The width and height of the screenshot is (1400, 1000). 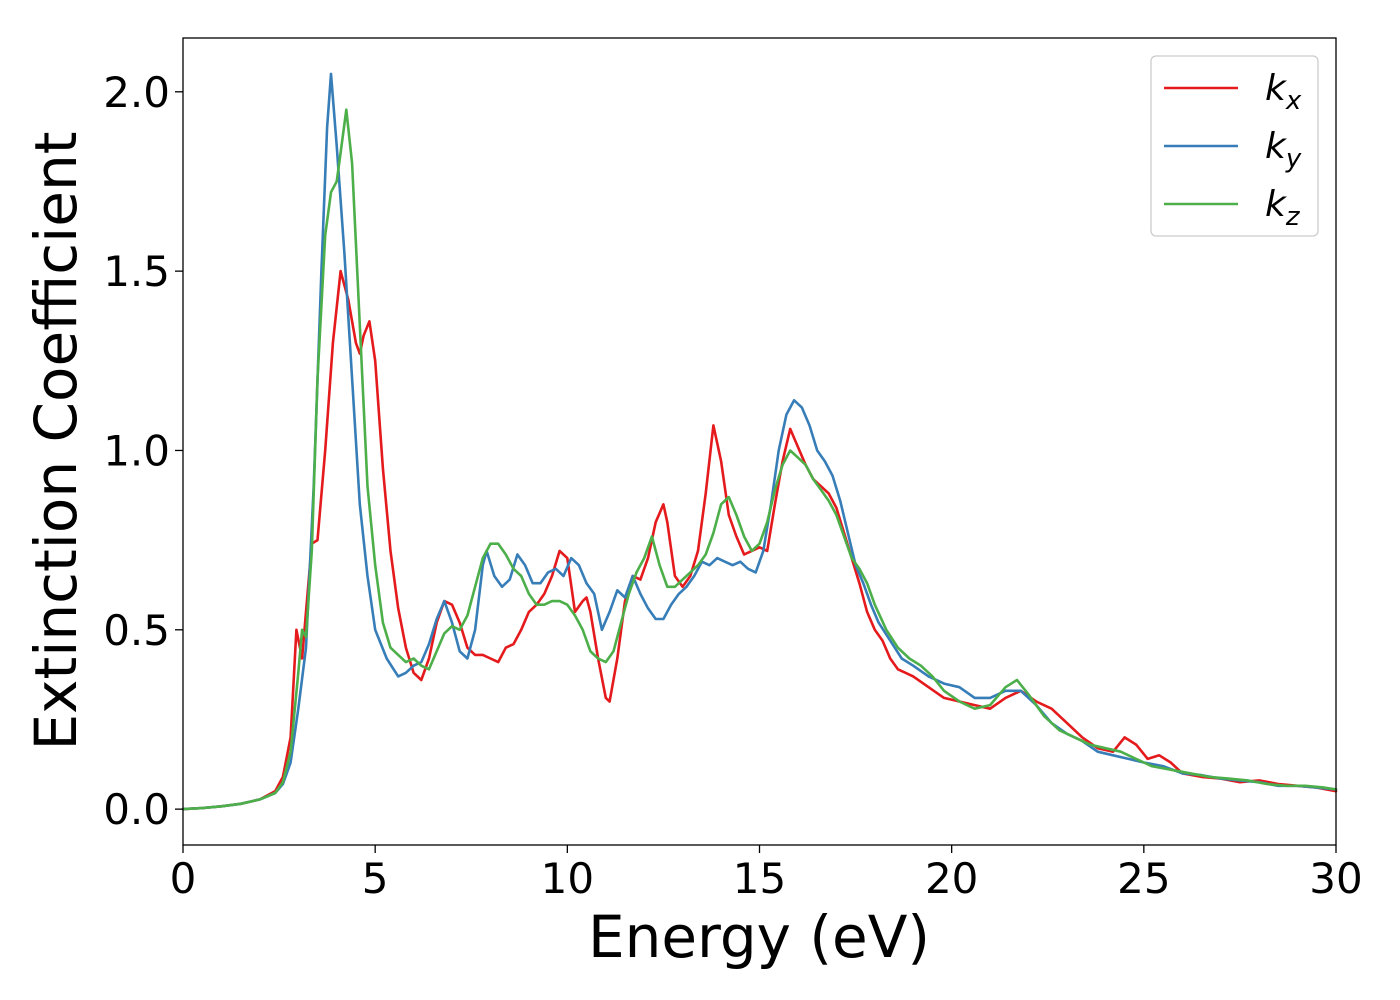 What do you see at coordinates (1335, 878) in the screenshot?
I see `x-tick-label: 30` at bounding box center [1335, 878].